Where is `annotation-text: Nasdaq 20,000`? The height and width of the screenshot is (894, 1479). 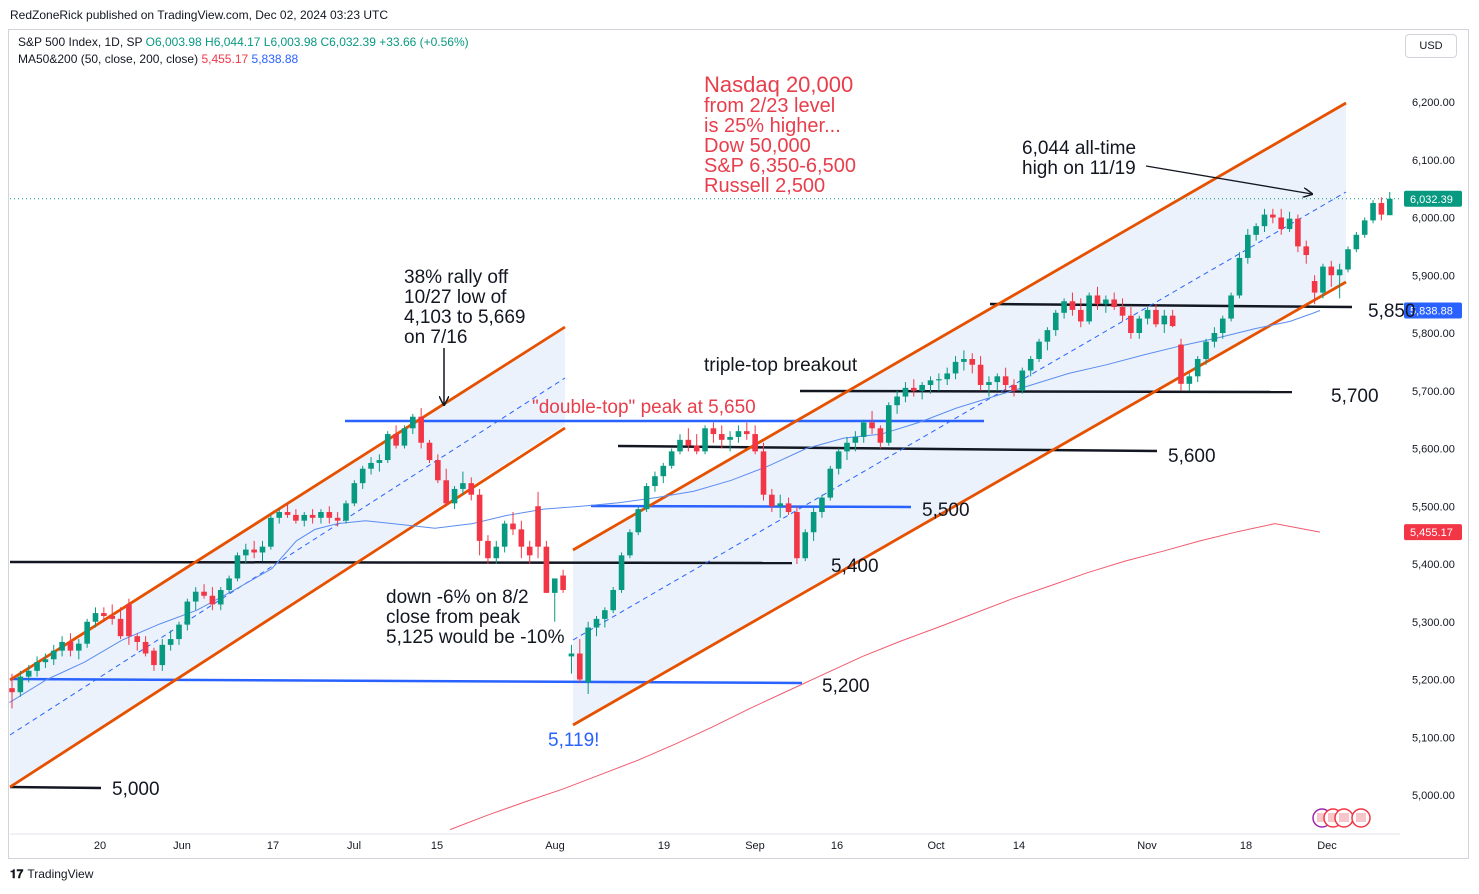
annotation-text: Nasdaq 20,000 is located at coordinates (778, 84).